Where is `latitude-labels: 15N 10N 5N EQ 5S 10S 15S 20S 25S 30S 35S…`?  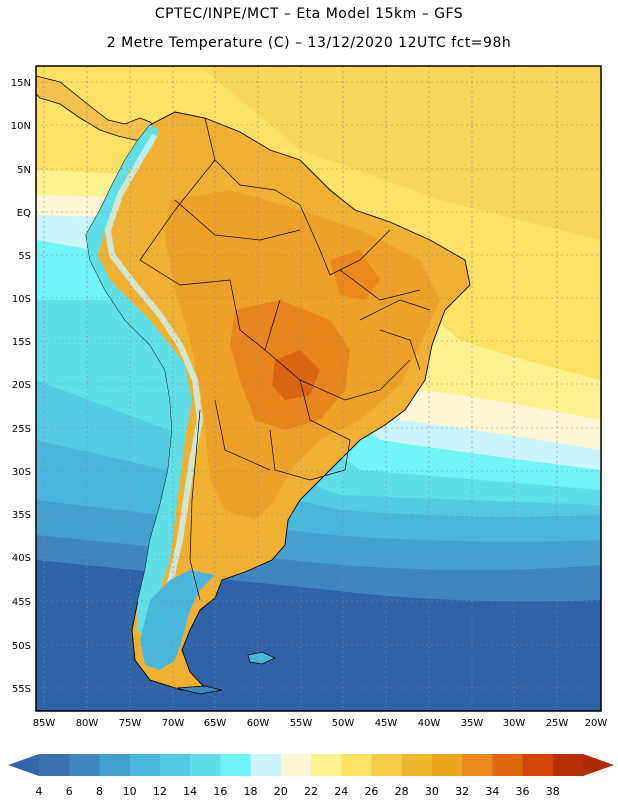 latitude-labels: 15N 10N 5N EQ 5S 10S 15S 20S 25S 30S 35S… is located at coordinates (21, 386).